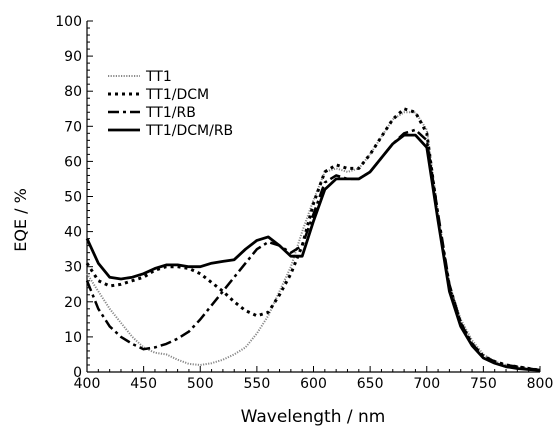 Image resolution: width=555 pixels, height=428 pixels. Describe the element at coordinates (143, 384) in the screenshot. I see `x-tick-label: 450` at that location.